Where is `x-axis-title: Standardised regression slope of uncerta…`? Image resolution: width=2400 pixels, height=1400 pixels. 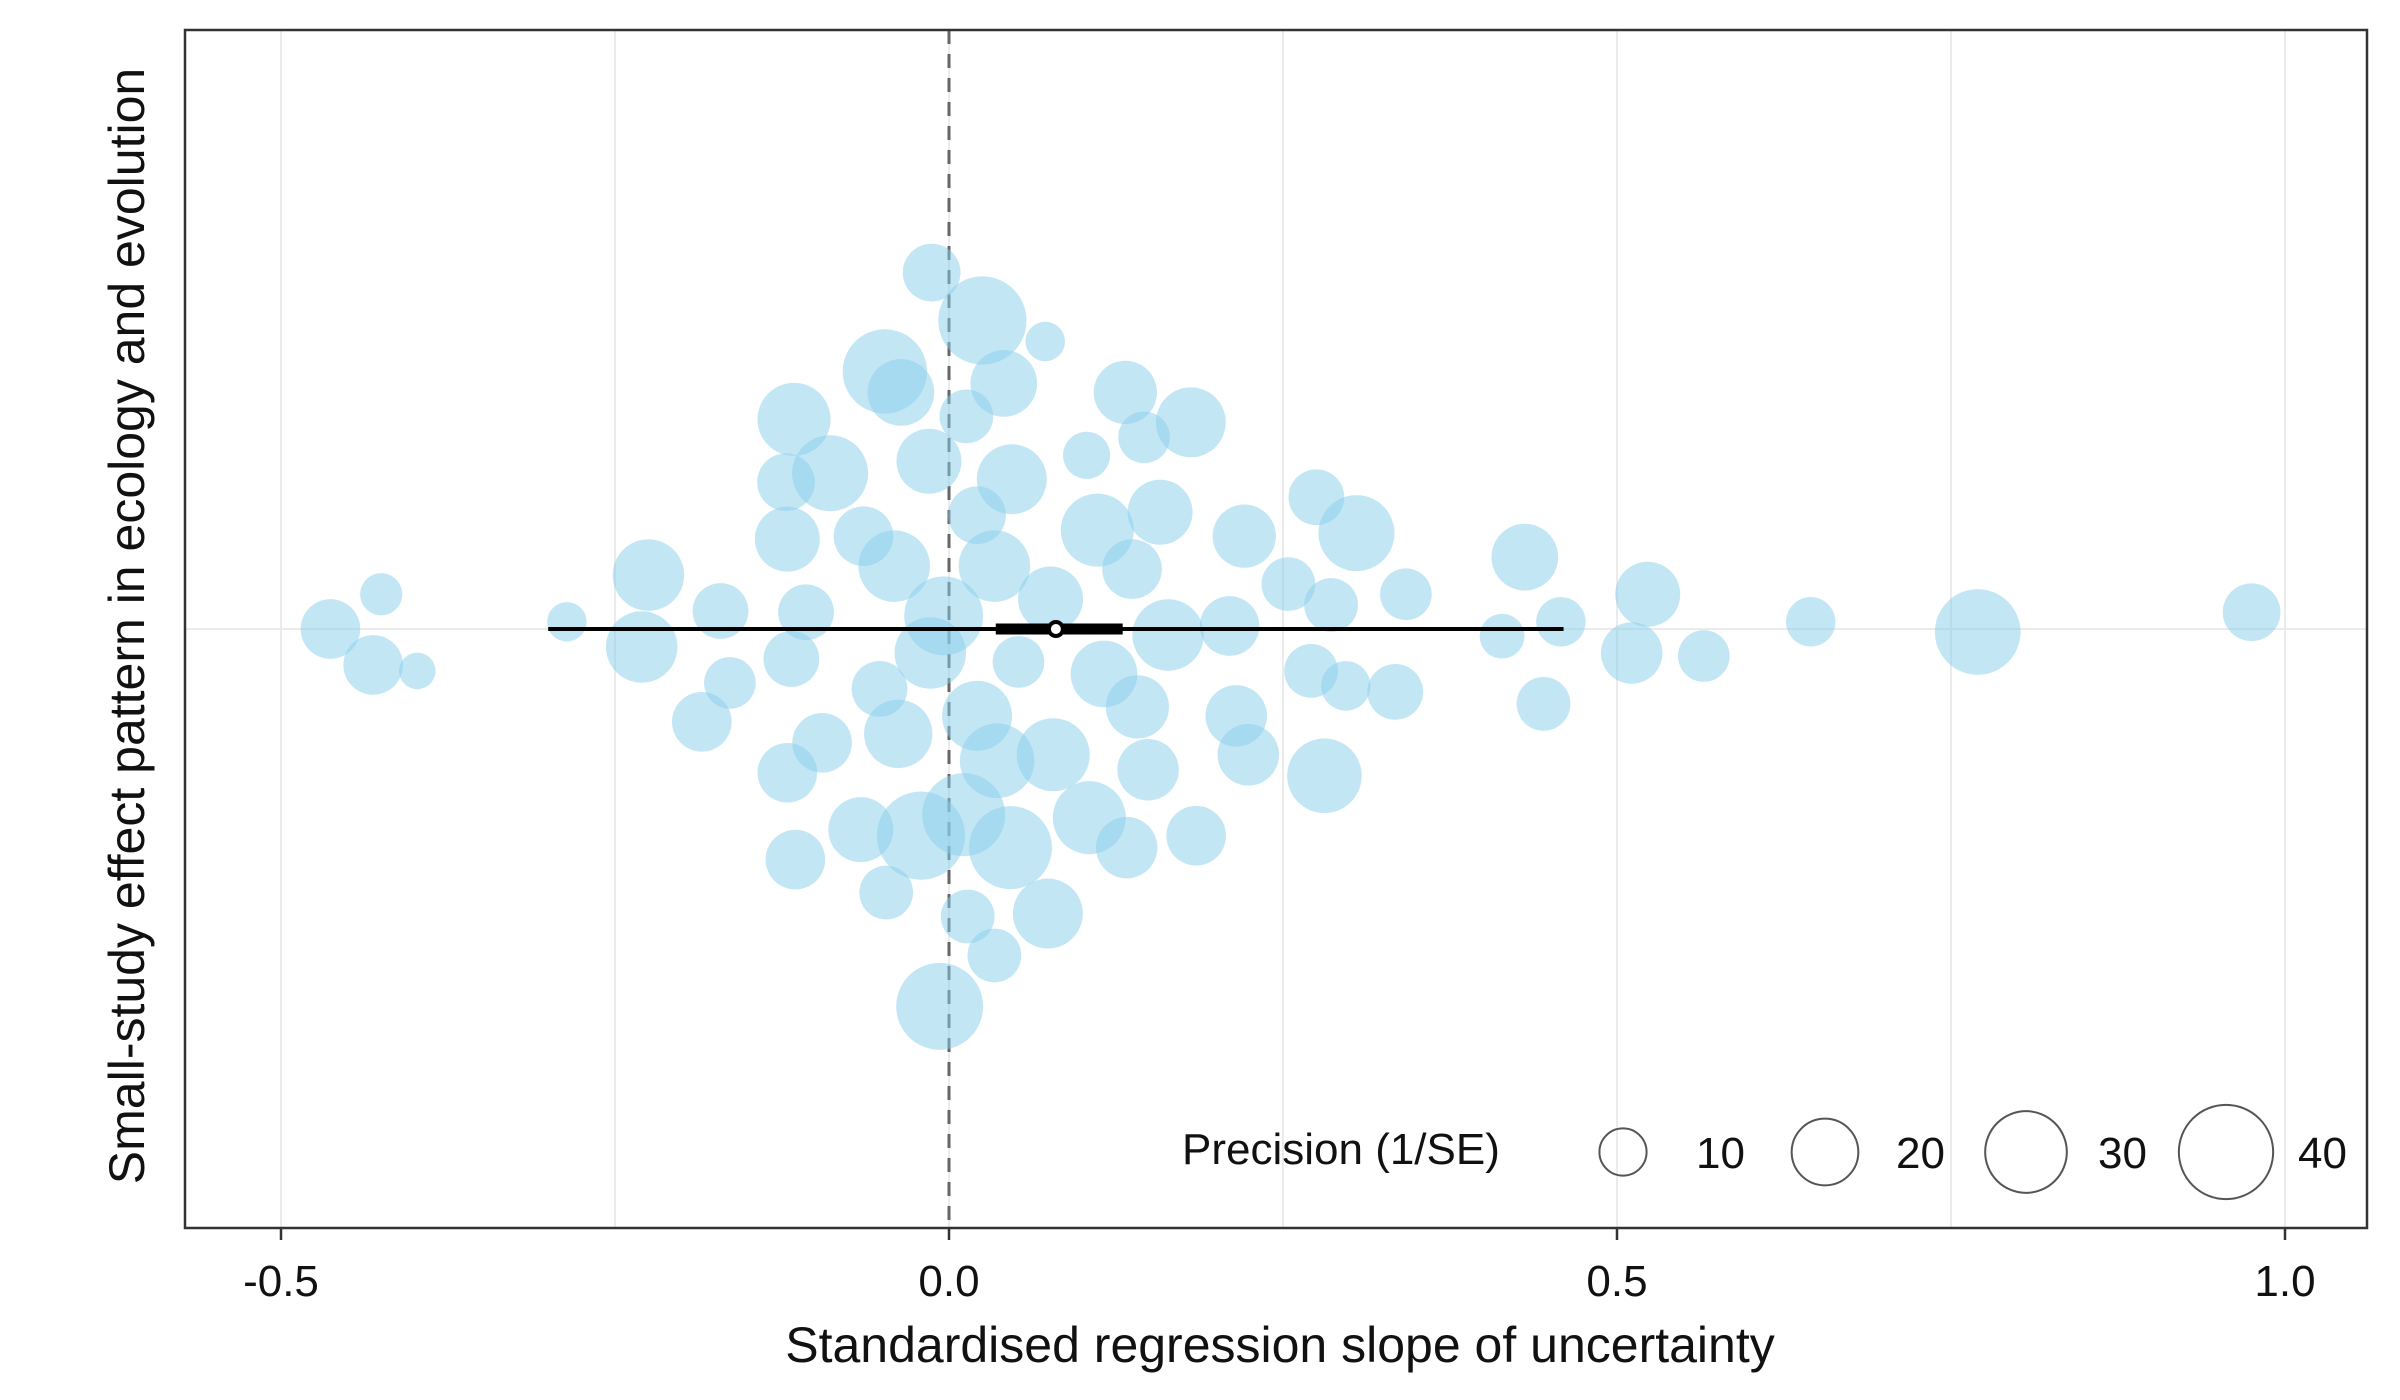 x-axis-title: Standardised regression slope of uncerta… is located at coordinates (1279, 1345).